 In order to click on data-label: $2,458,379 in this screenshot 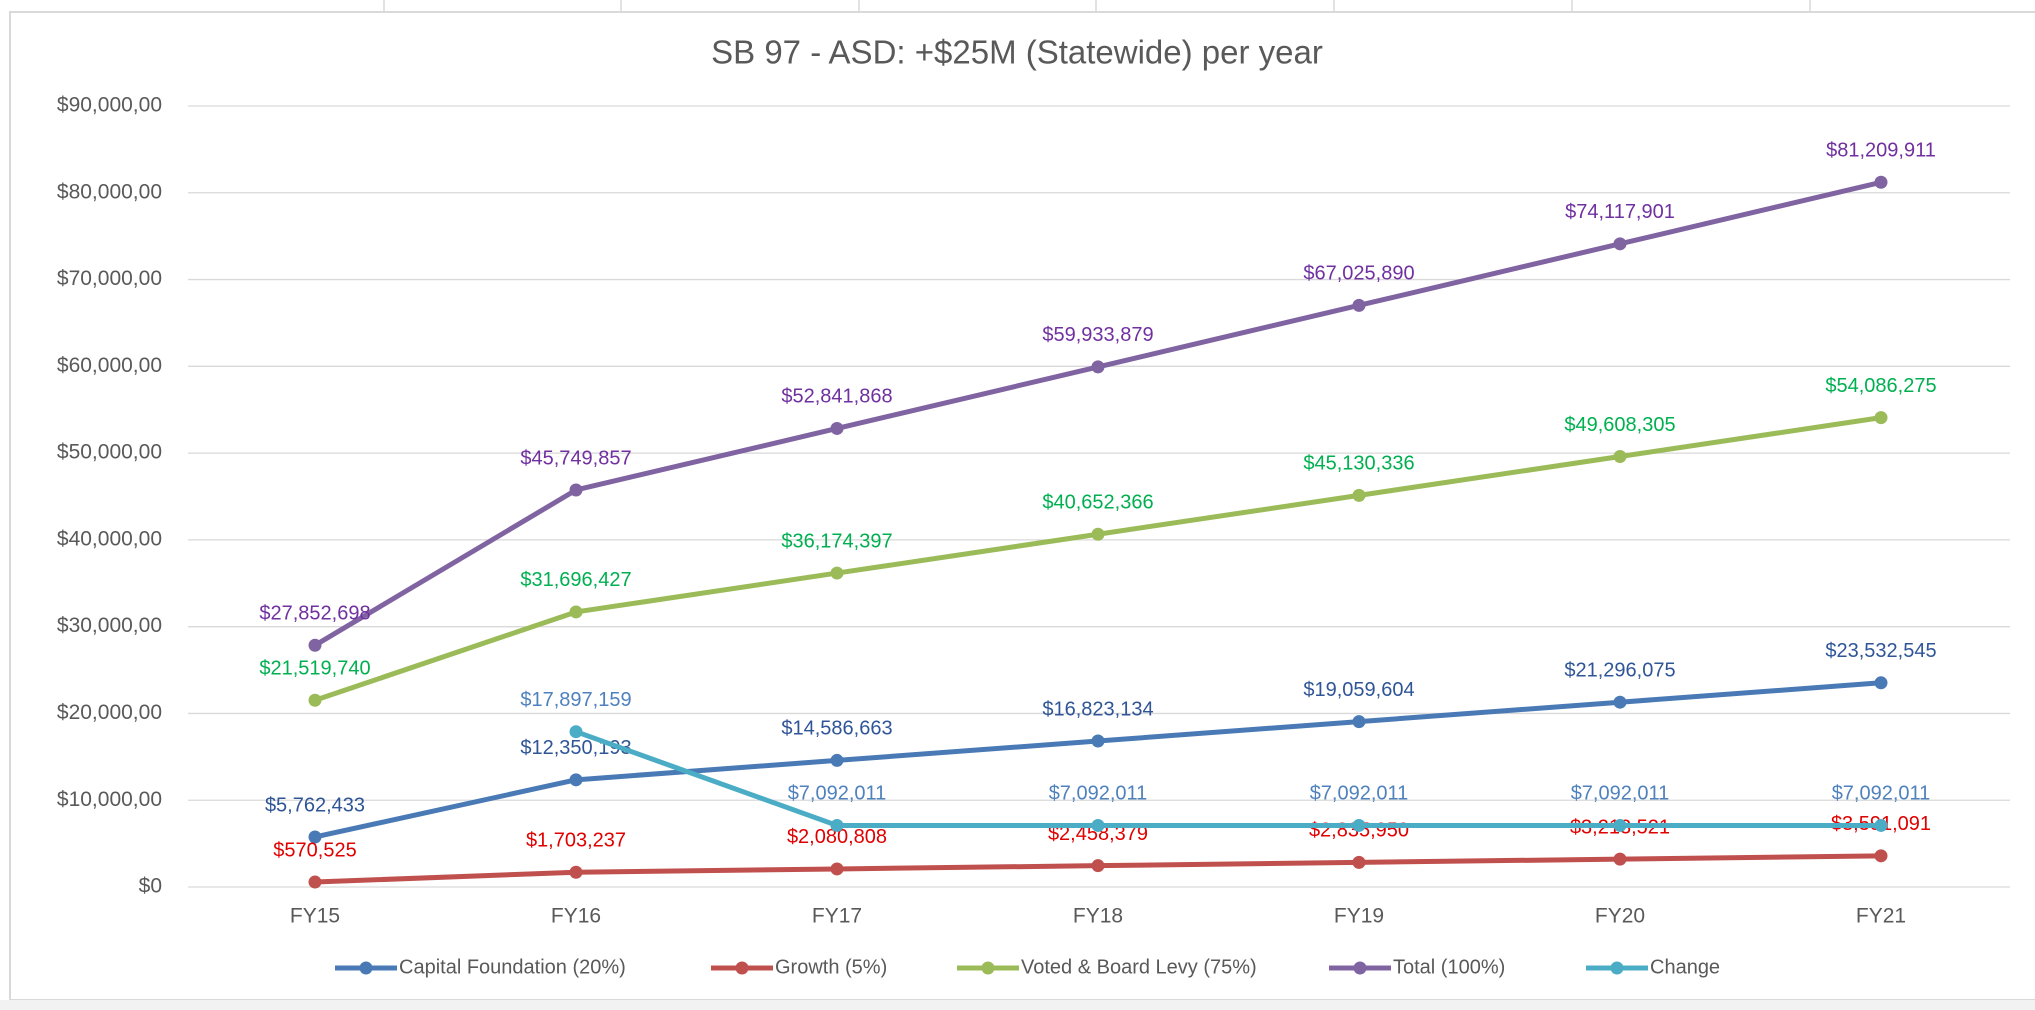, I will do `click(1098, 834)`.